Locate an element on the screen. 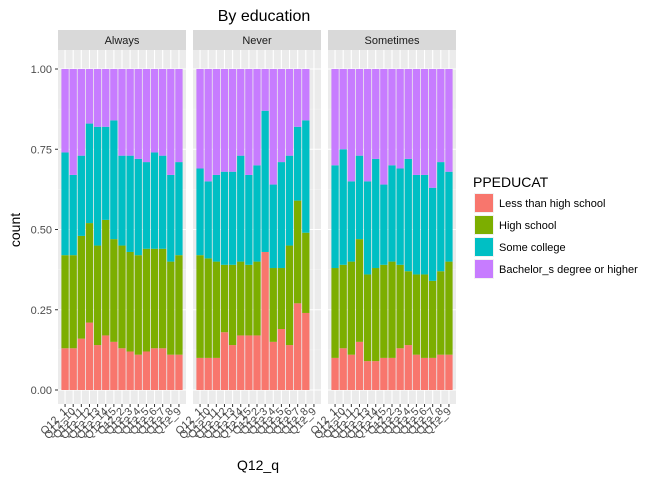 The width and height of the screenshot is (672, 480). legend-label: Some college is located at coordinates (532, 248).